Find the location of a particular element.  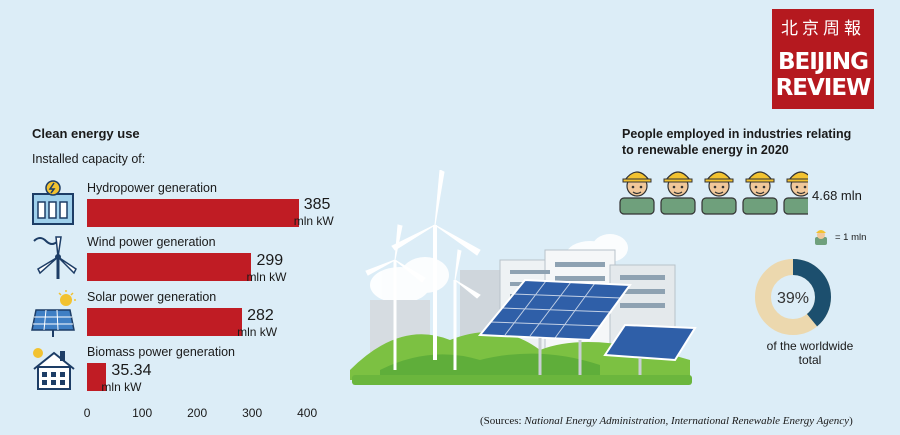

donut-share-arc is located at coordinates (793, 297).